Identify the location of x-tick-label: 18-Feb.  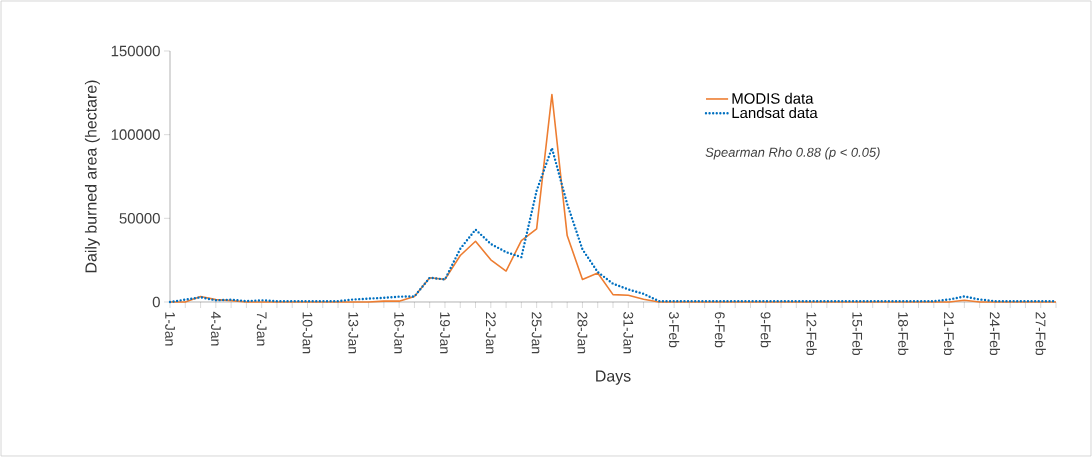
(903, 334).